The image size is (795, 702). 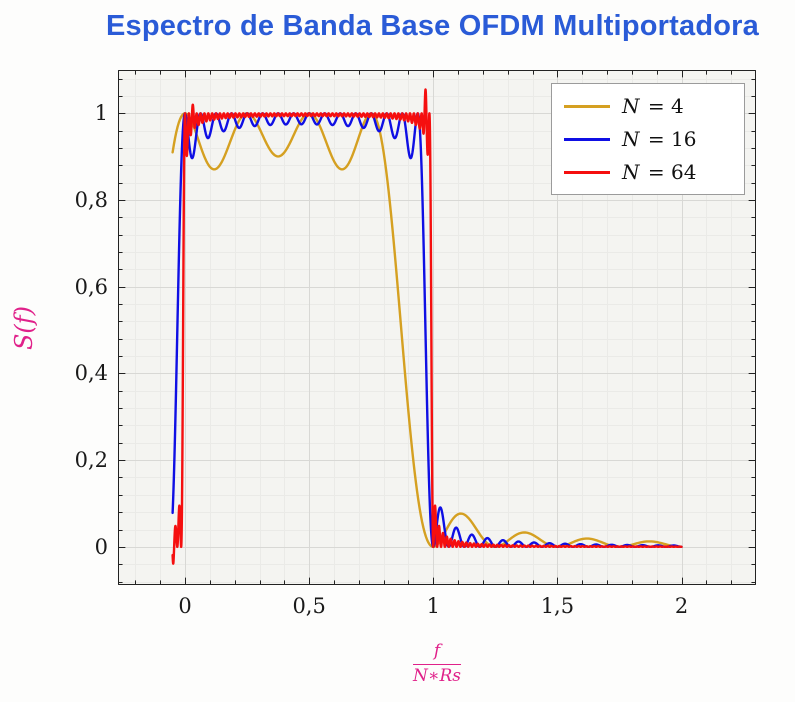 I want to click on legend-label: N = 64, so click(x=659, y=172).